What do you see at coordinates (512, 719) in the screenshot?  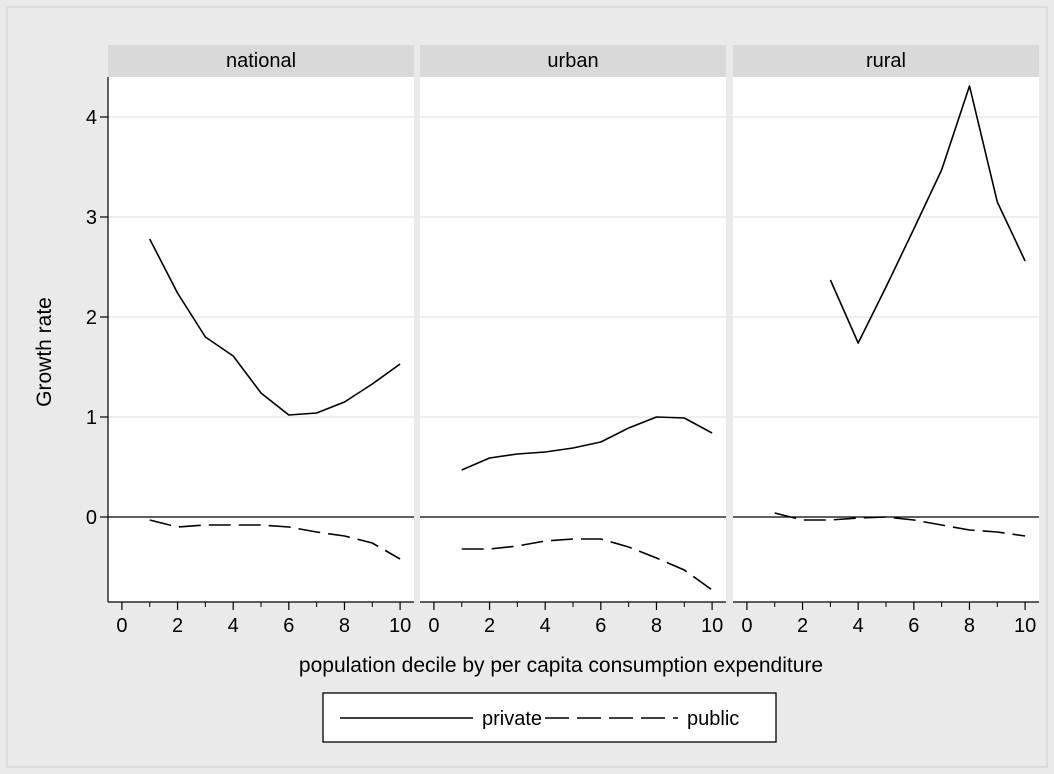 I see `legend-label-private: private` at bounding box center [512, 719].